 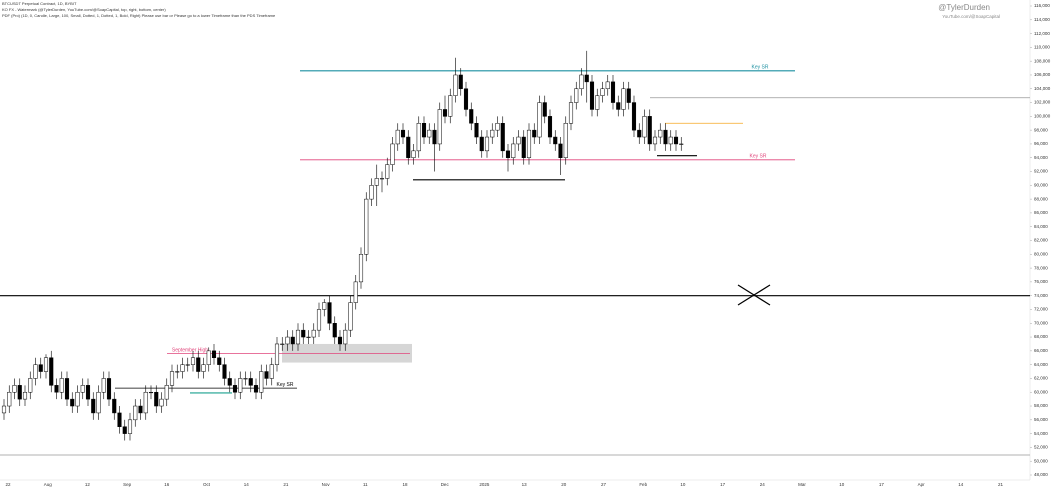 I want to click on watermark: @TylerDurden, so click(x=964, y=7).